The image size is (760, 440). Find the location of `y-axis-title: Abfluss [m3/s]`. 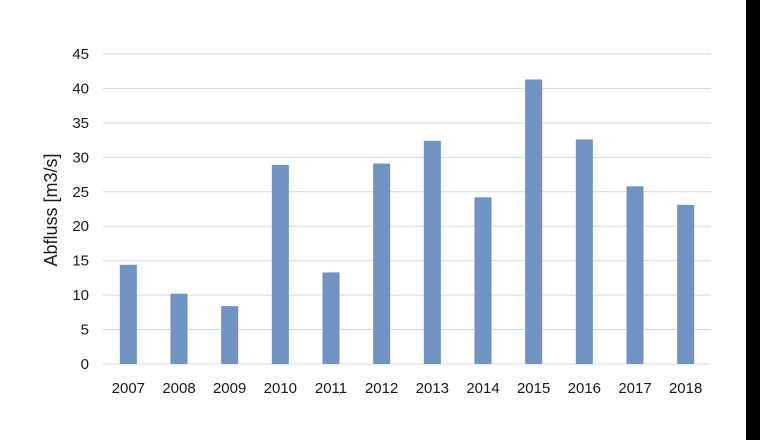

y-axis-title: Abfluss [m3/s] is located at coordinates (51, 209).